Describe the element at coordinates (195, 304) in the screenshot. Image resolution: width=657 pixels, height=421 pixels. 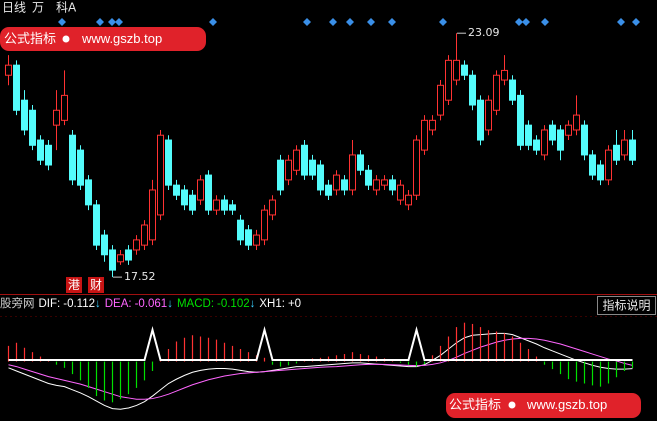
I see `readout-name: MACD:` at that location.